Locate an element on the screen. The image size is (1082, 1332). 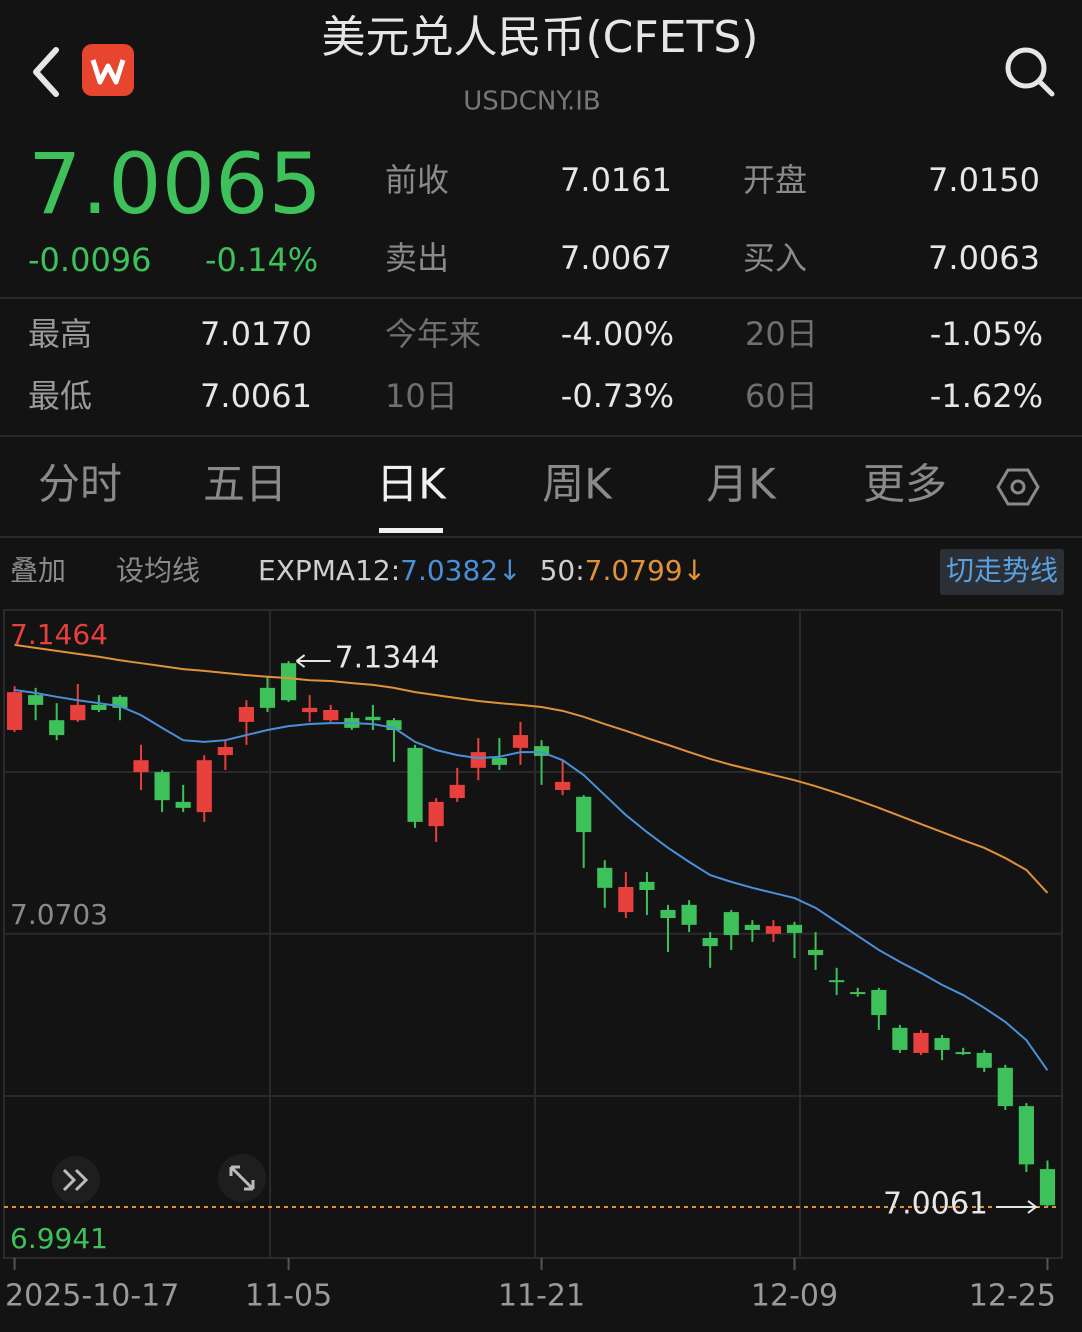
range-value: -0.73% is located at coordinates (617, 396).